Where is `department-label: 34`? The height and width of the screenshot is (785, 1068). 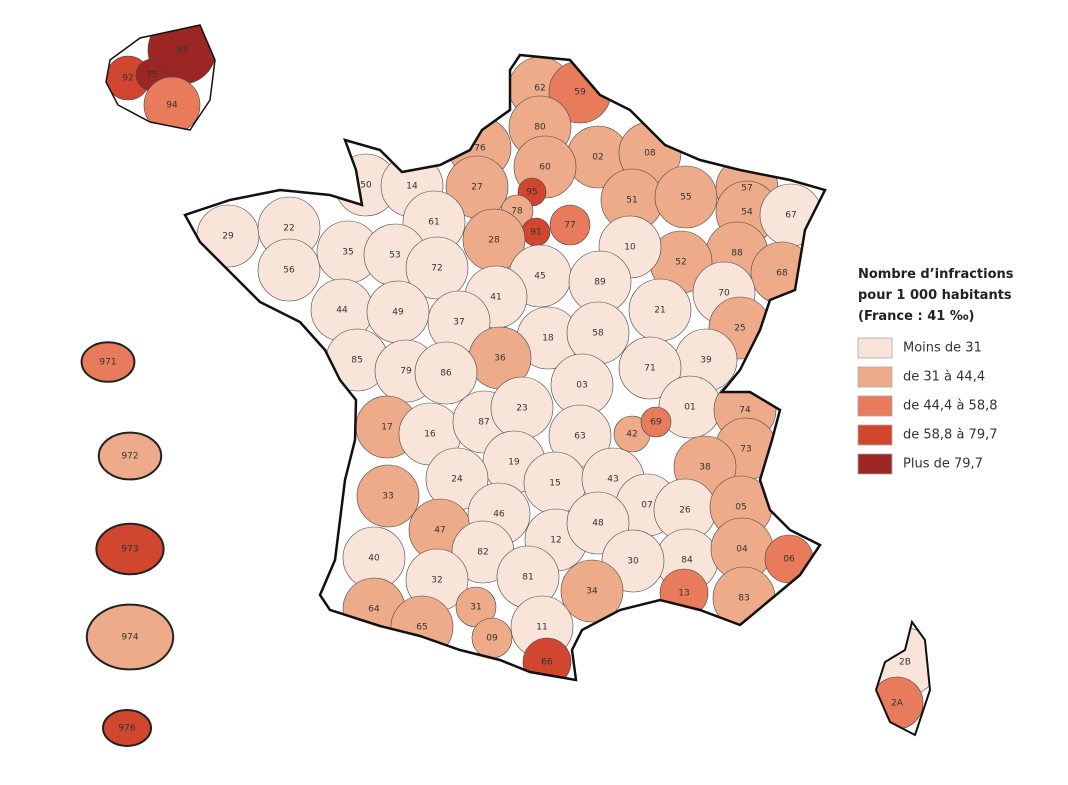 department-label: 34 is located at coordinates (592, 592).